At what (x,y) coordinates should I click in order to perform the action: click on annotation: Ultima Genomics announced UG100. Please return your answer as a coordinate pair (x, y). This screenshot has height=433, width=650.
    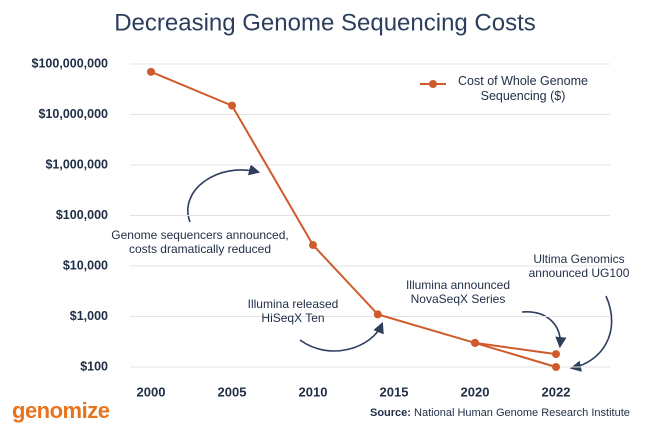
    Looking at the image, I should click on (579, 266).